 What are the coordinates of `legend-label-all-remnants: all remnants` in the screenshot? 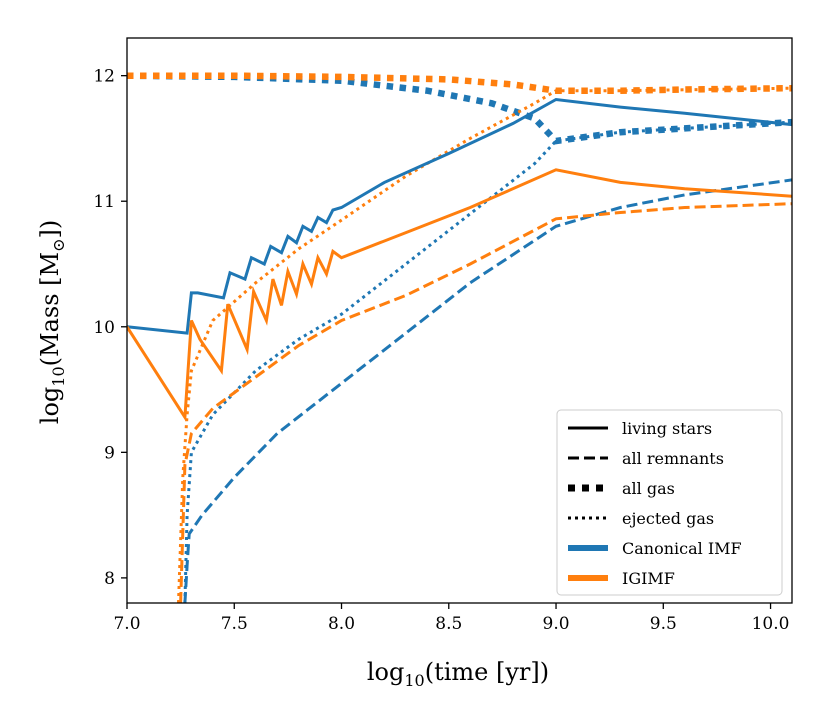 It's located at (673, 458).